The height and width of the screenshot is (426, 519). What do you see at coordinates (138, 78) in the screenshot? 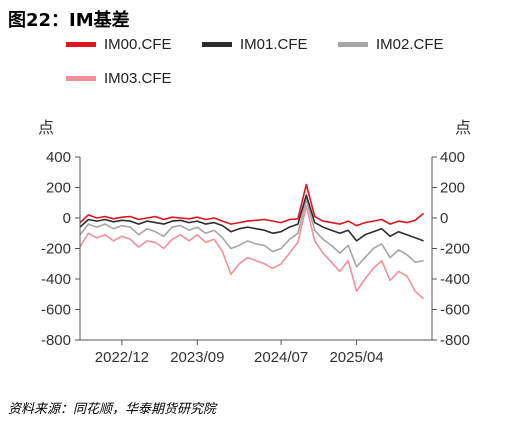
I see `legend-label-im03: IM03.CFE` at bounding box center [138, 78].